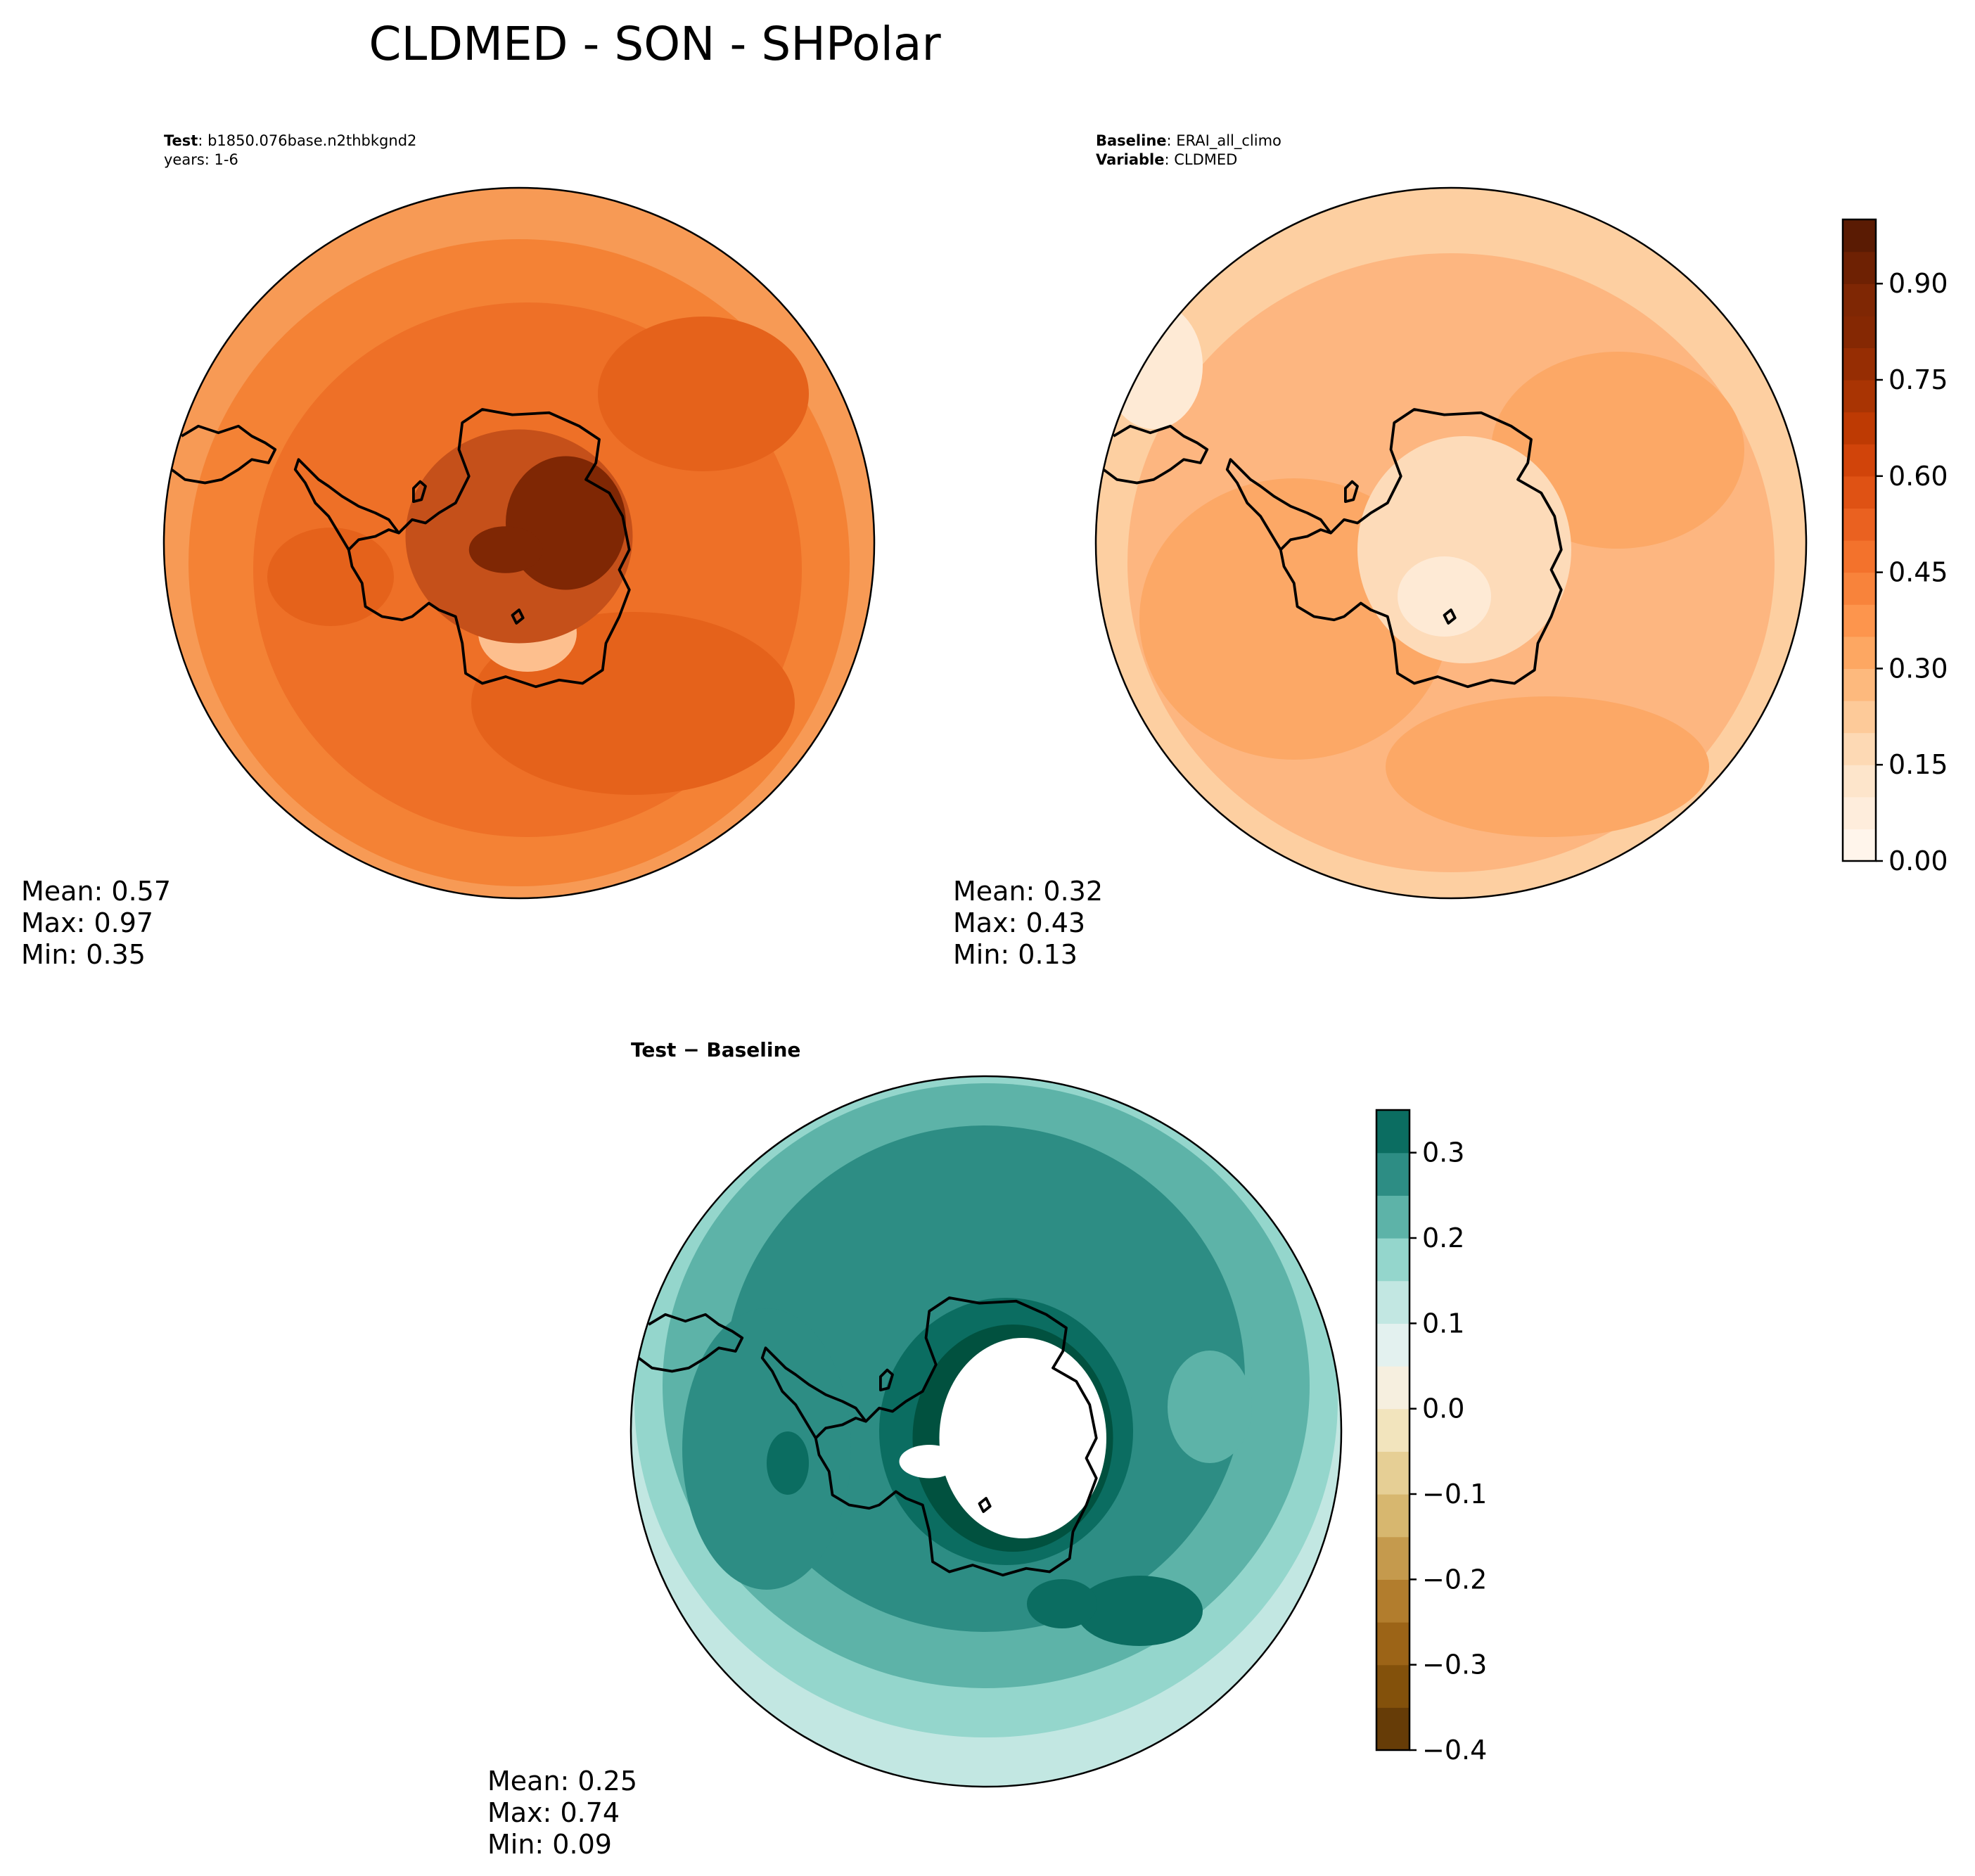 The height and width of the screenshot is (1876, 1975). What do you see at coordinates (1153, 365) in the screenshot?
I see `baseline-field-pale-nw` at bounding box center [1153, 365].